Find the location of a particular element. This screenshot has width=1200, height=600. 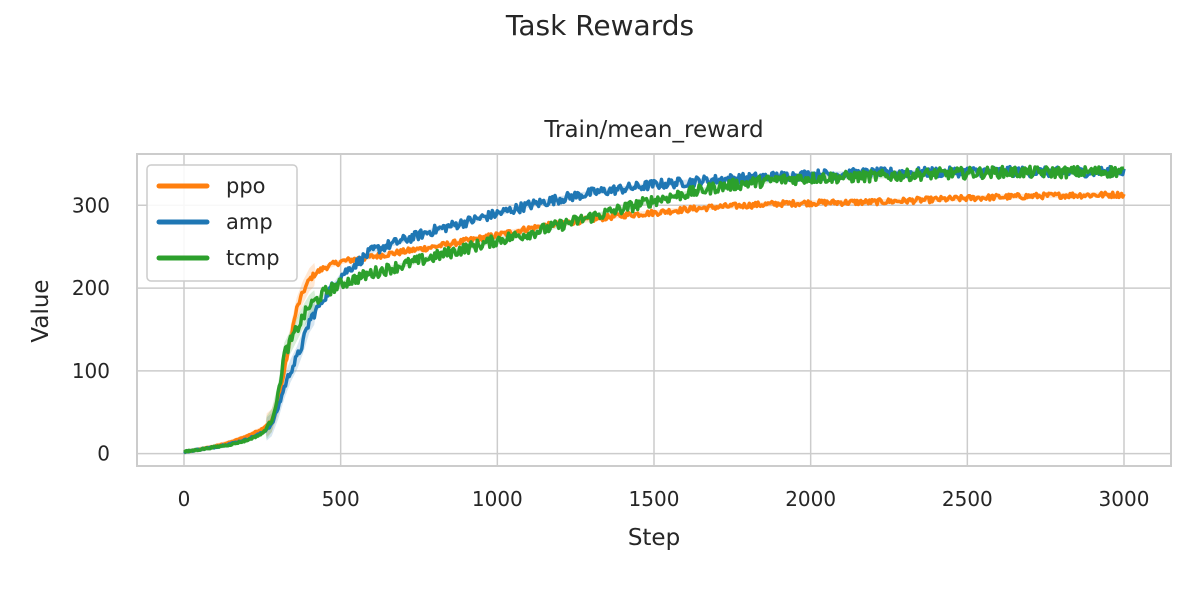

x-tick-label: 2500 is located at coordinates (967, 499).